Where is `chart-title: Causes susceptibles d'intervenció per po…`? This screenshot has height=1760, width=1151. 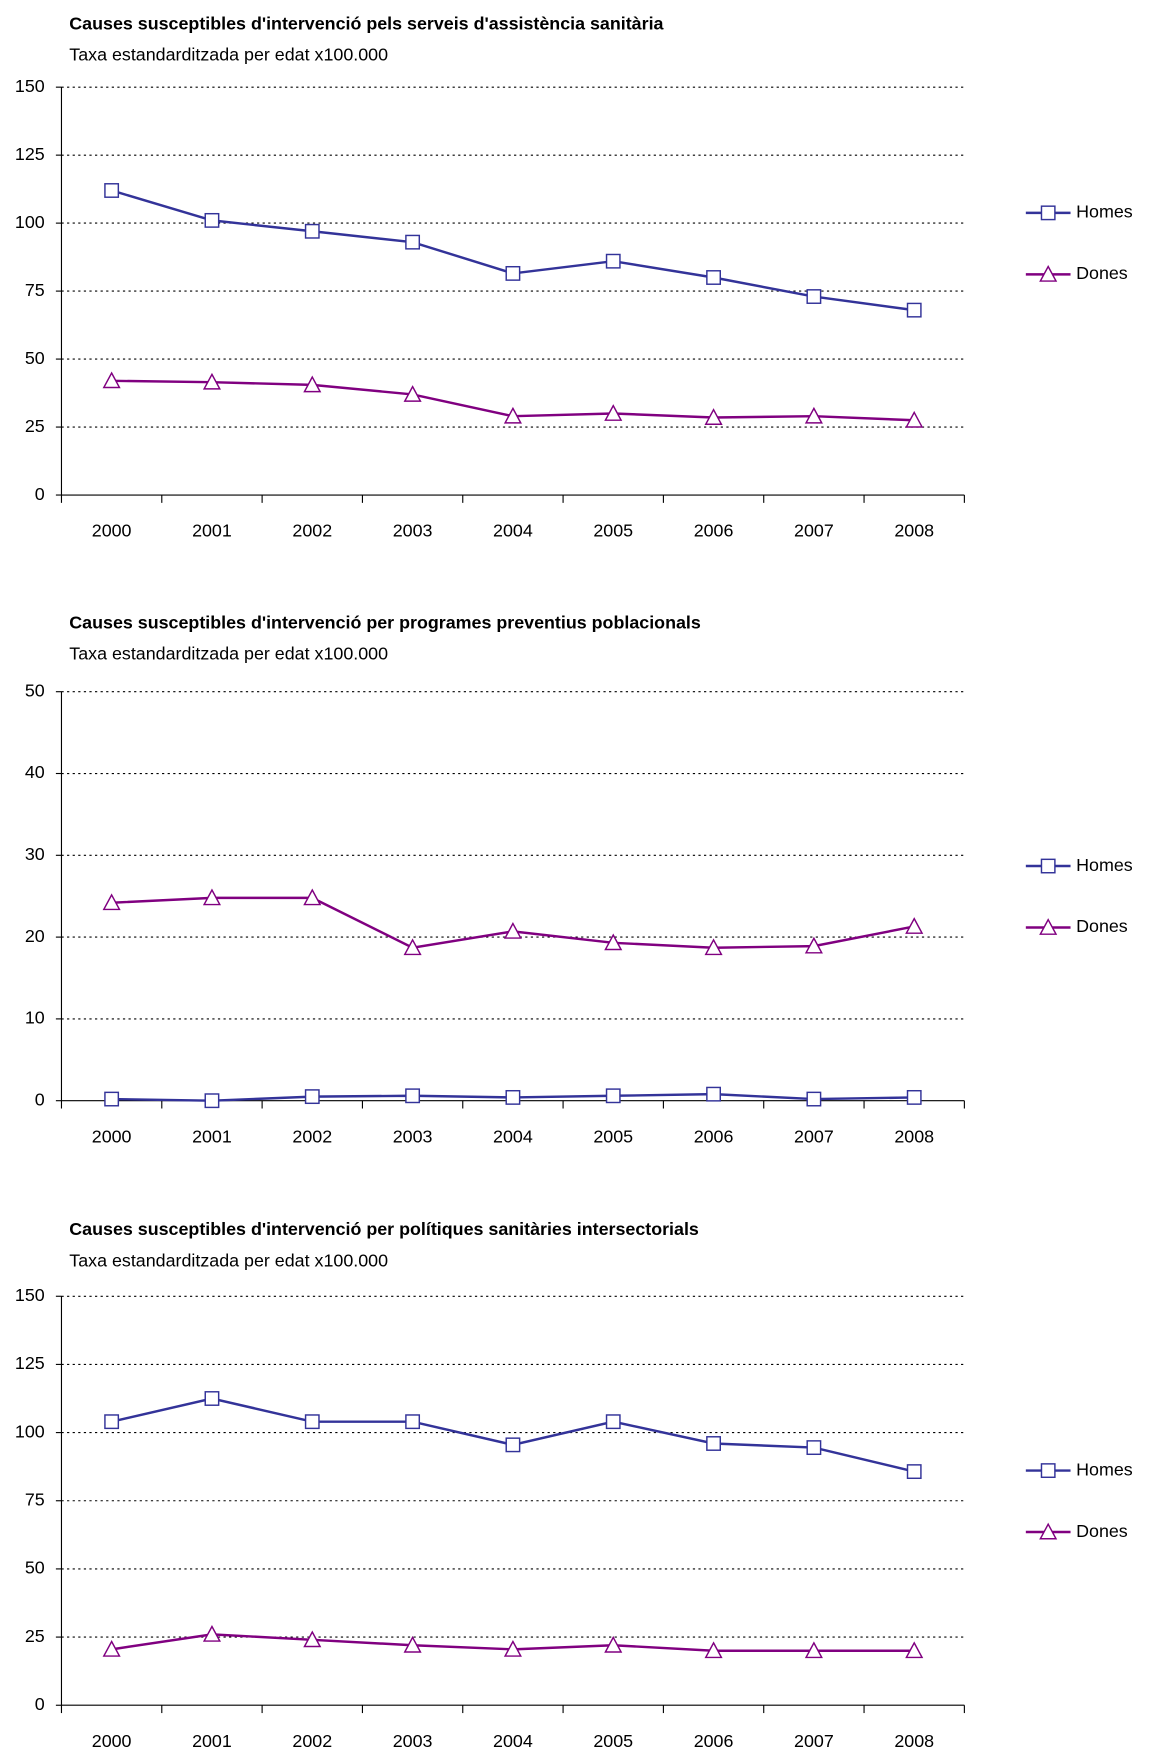
chart-title: Causes susceptibles d'intervenció per po… is located at coordinates (384, 1229).